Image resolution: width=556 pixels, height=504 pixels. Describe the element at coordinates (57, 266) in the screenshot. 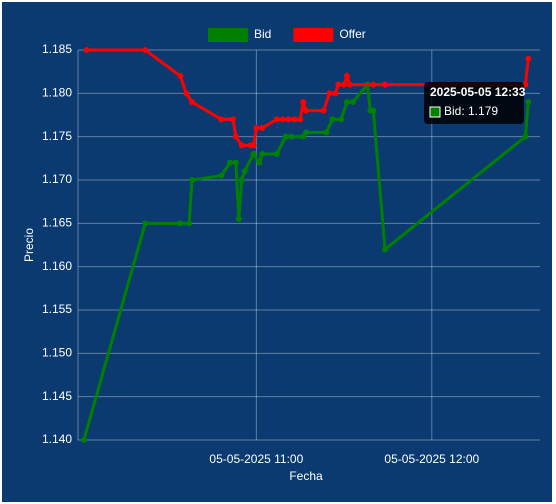

I see `y-tick-label: 1.160` at that location.